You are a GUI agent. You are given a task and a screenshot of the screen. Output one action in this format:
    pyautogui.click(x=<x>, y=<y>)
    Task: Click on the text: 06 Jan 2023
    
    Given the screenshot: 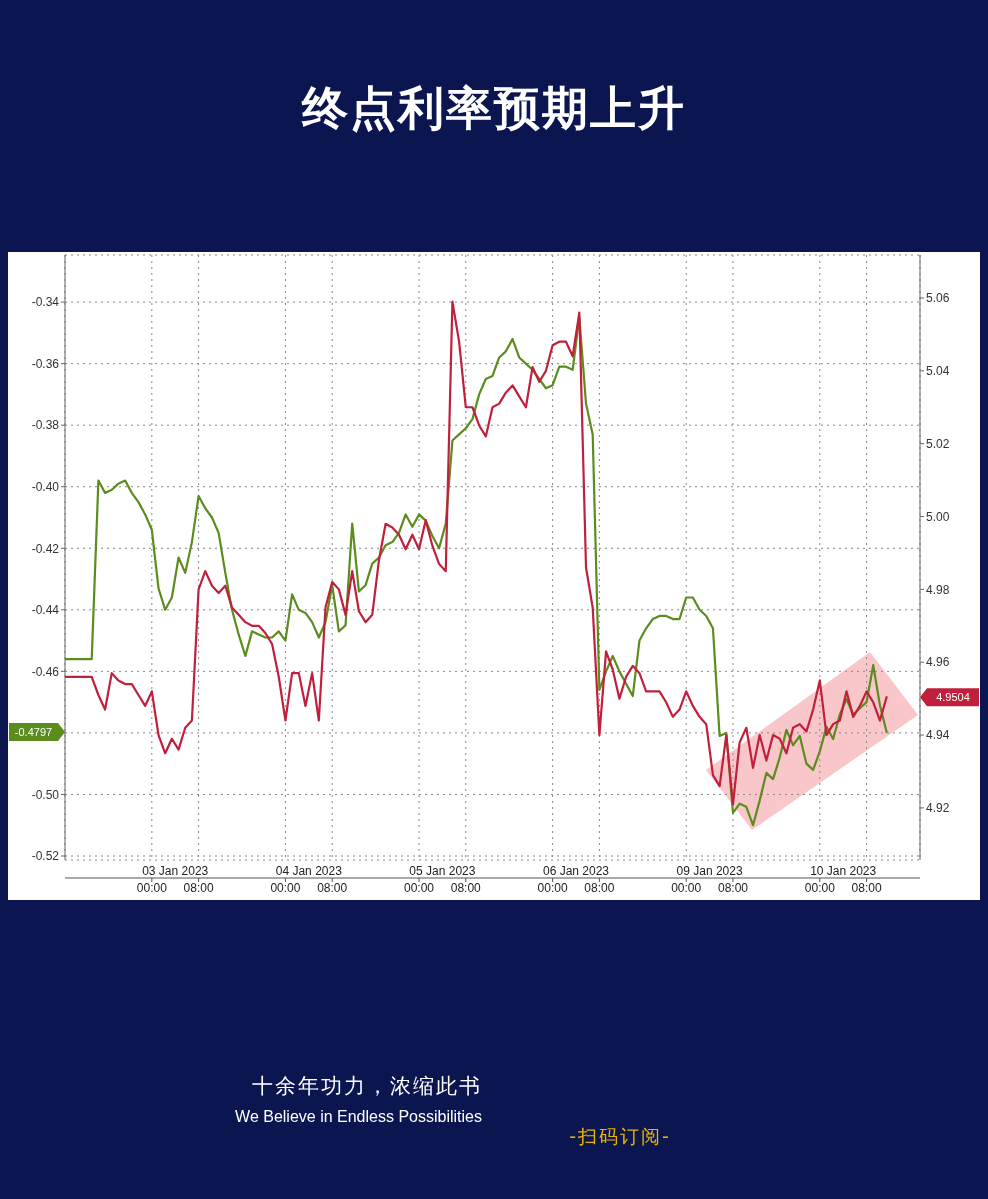 What is the action you would take?
    pyautogui.click(x=576, y=870)
    